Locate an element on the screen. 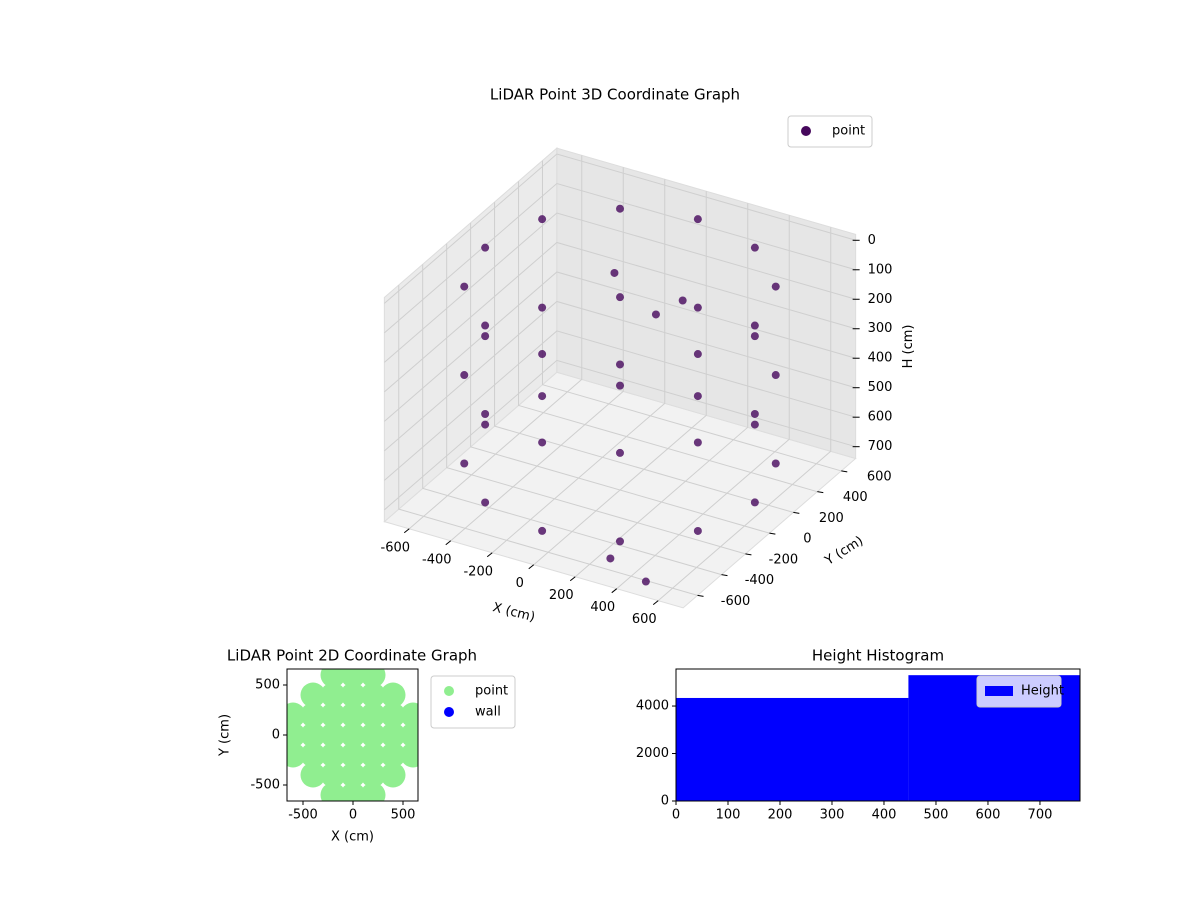  x-tick-label: 600 is located at coordinates (644, 619).